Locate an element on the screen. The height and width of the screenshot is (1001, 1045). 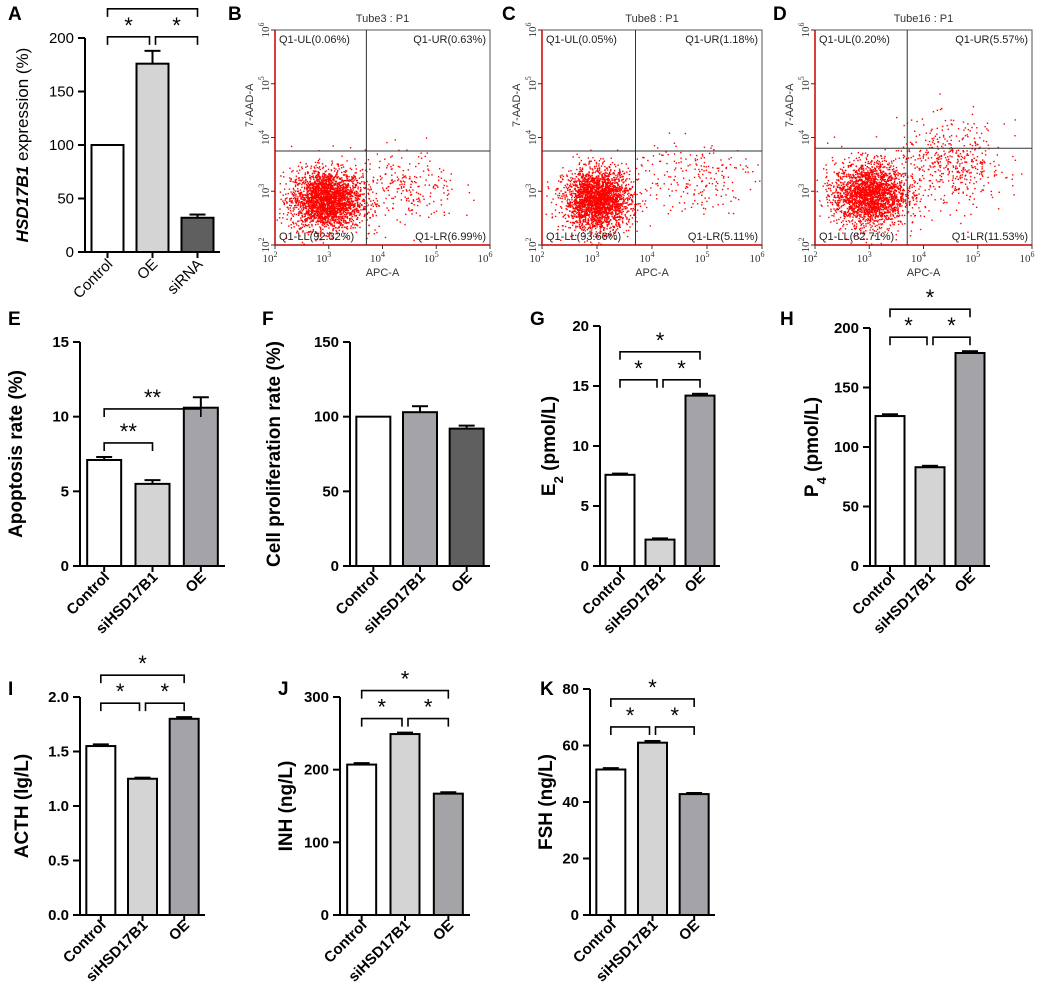
y-axis-label: HSD17B1 expression (%) is located at coordinates (22, 145).